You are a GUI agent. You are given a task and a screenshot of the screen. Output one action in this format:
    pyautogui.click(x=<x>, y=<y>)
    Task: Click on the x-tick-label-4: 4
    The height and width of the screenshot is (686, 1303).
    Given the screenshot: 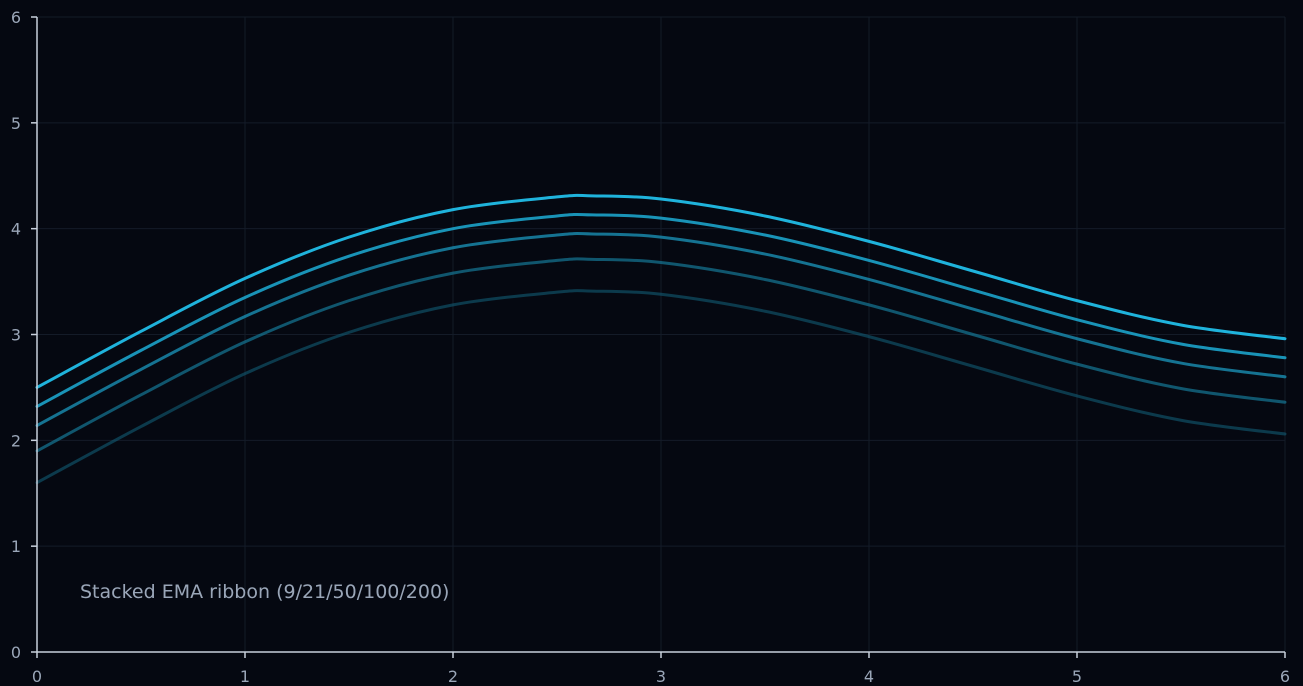 What is the action you would take?
    pyautogui.click(x=869, y=676)
    